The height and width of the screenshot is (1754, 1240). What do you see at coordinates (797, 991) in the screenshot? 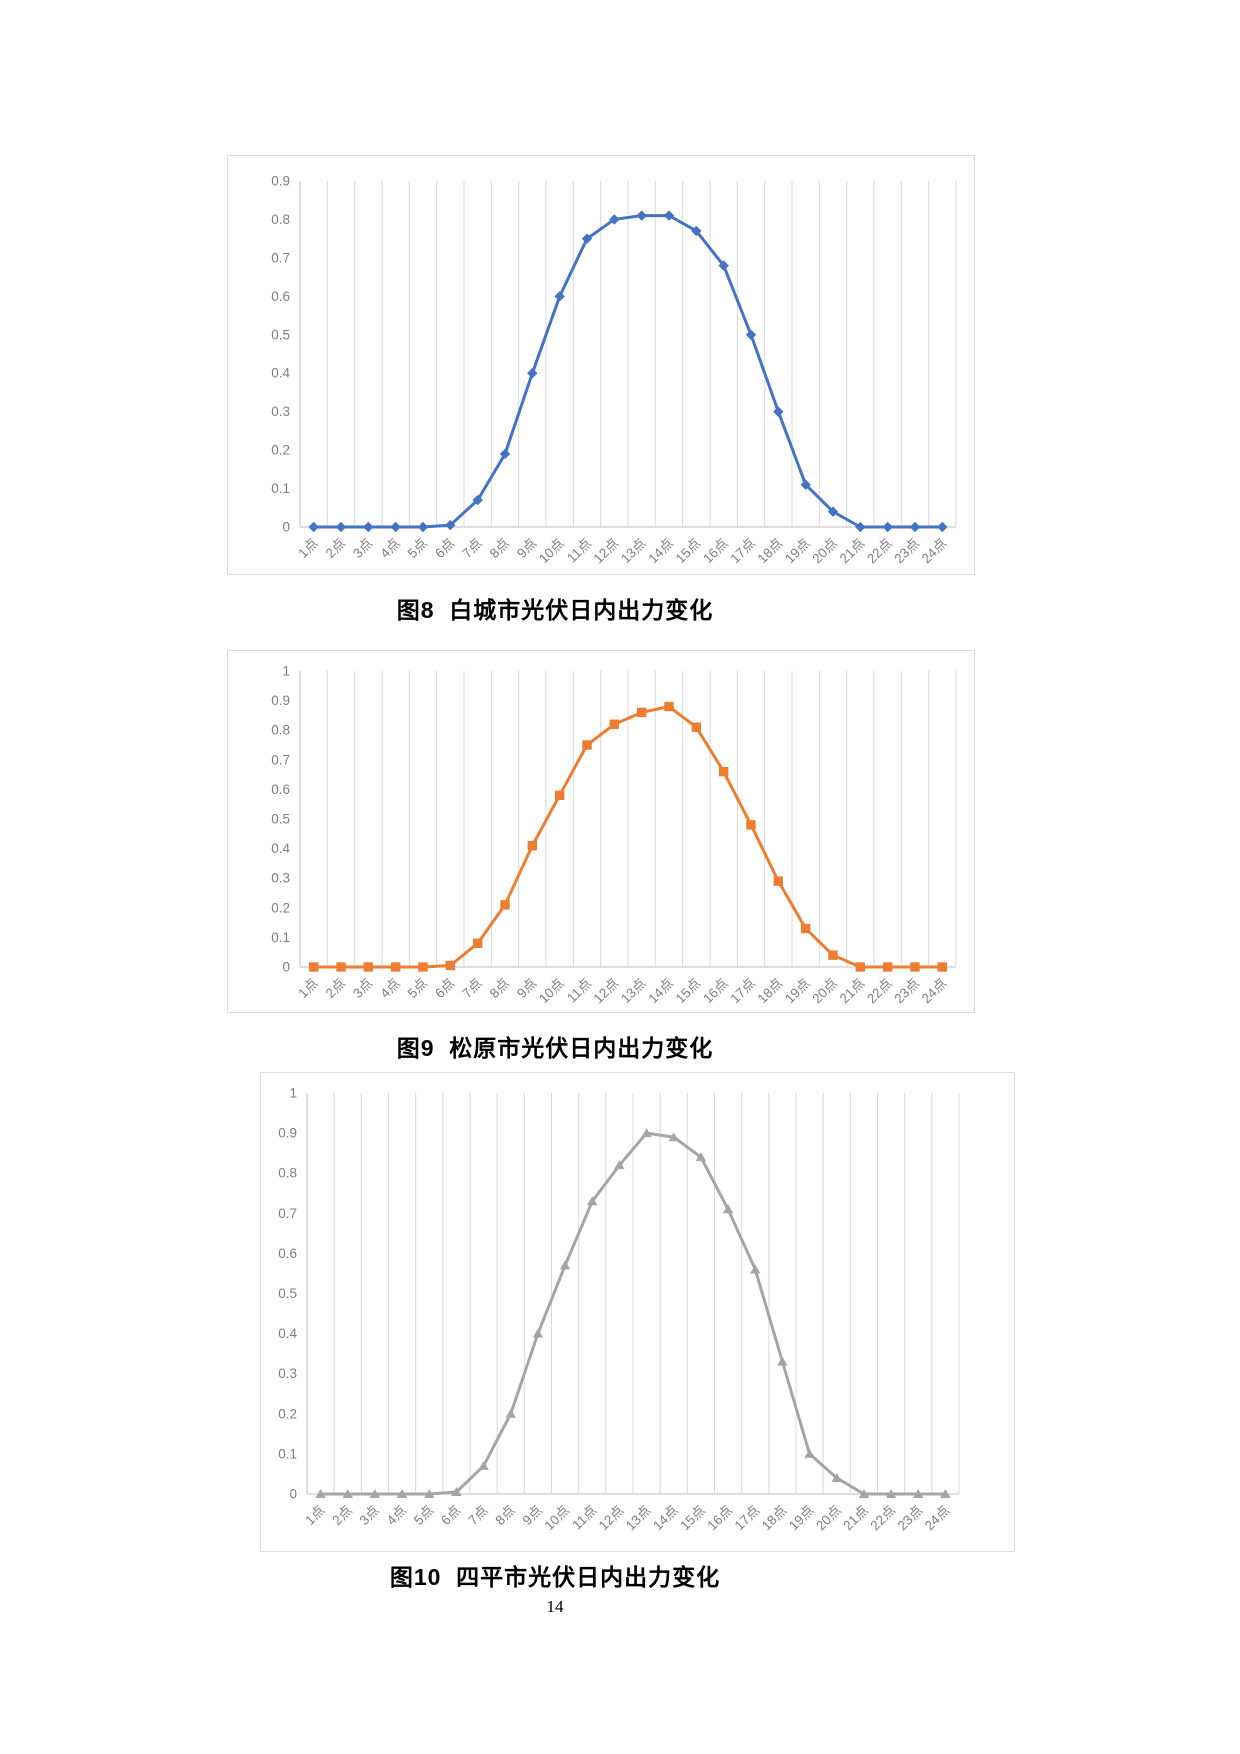
I see `x-tick-label: 19点` at bounding box center [797, 991].